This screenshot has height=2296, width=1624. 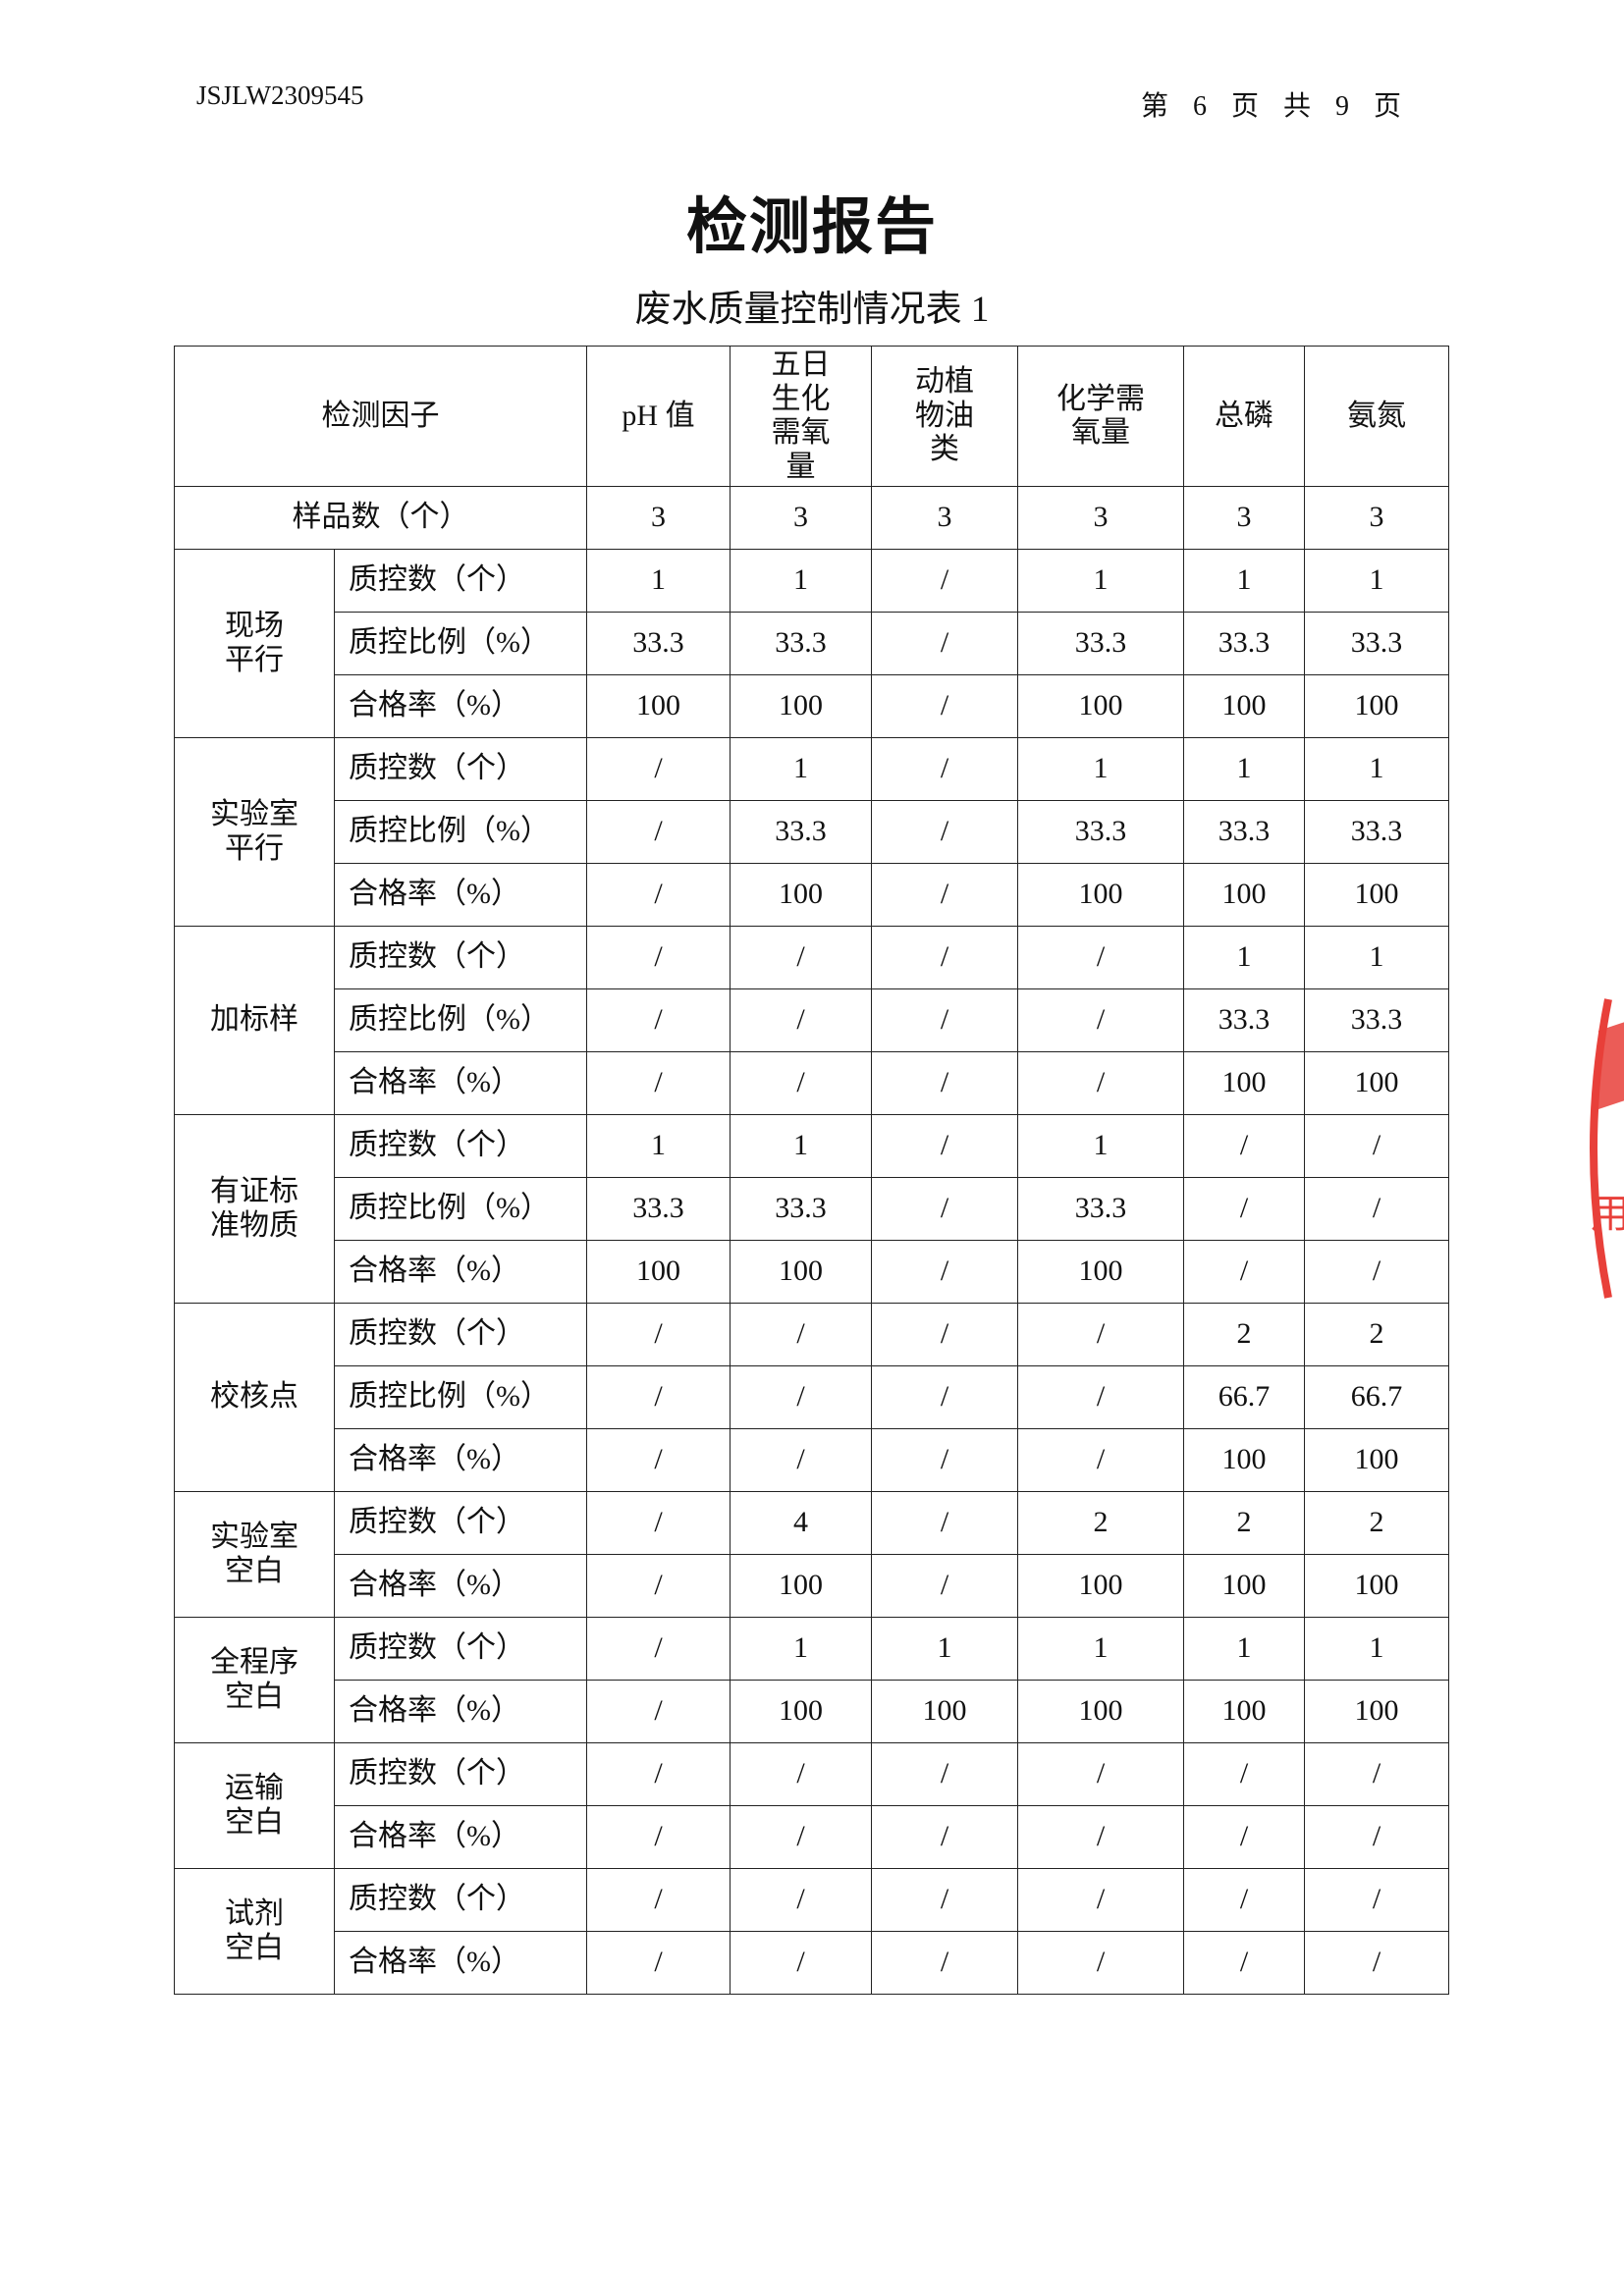 What do you see at coordinates (1275, 107) in the screenshot?
I see `page-indicator: 第 6 页 共 9 页` at bounding box center [1275, 107].